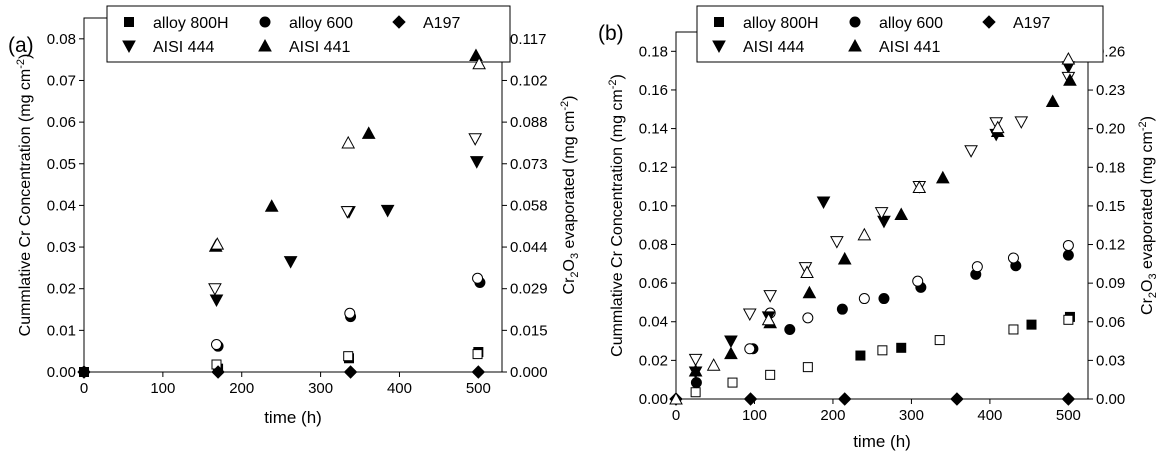  What do you see at coordinates (320, 388) in the screenshot?
I see `x-tick-label: 300` at bounding box center [320, 388].